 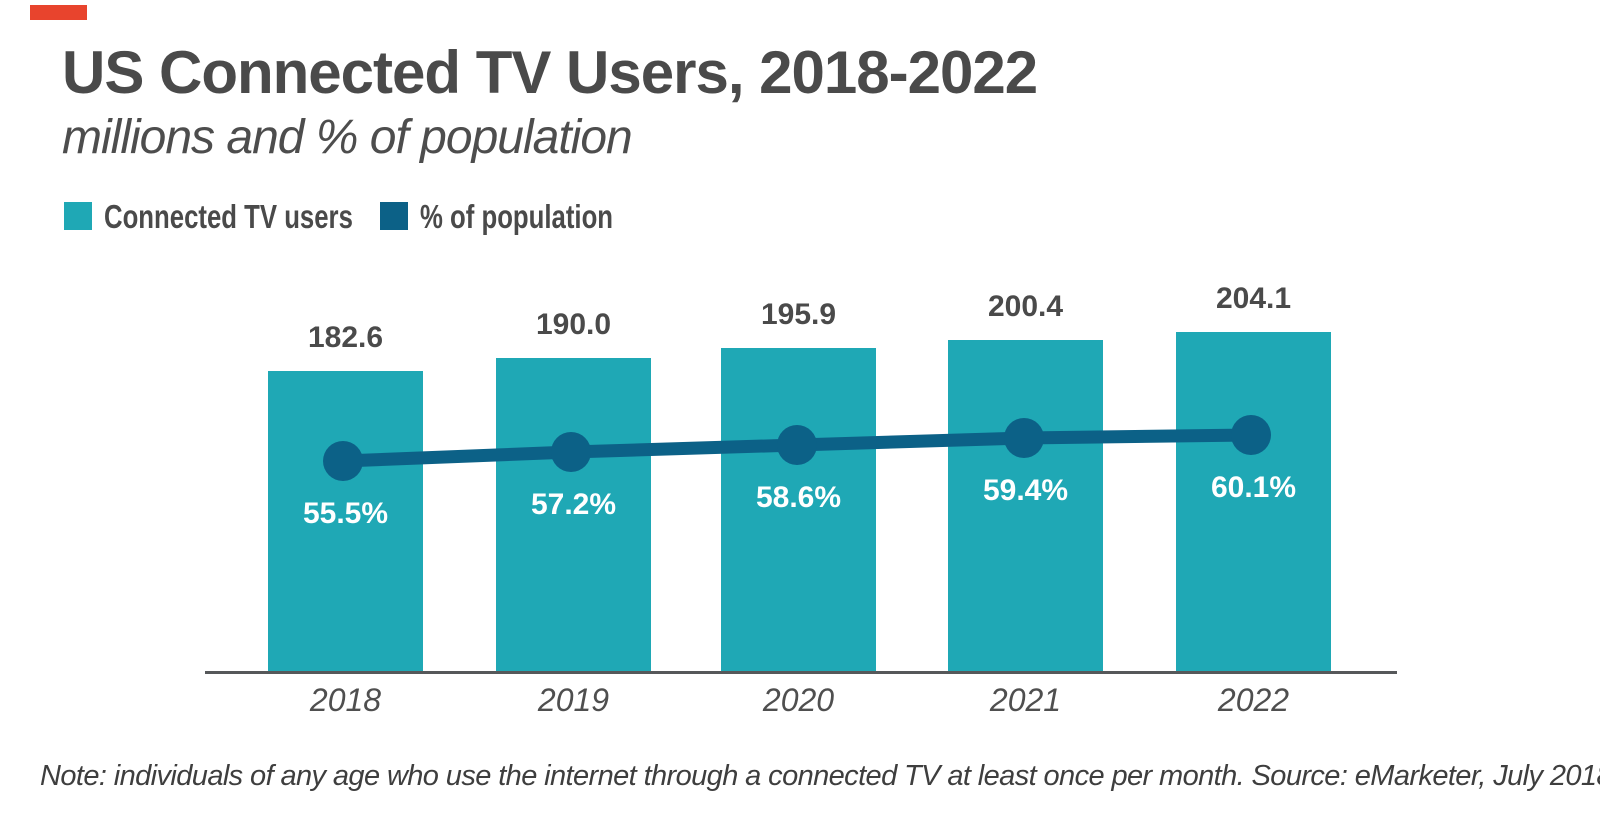 I want to click on bar-2022, so click(x=1253, y=502).